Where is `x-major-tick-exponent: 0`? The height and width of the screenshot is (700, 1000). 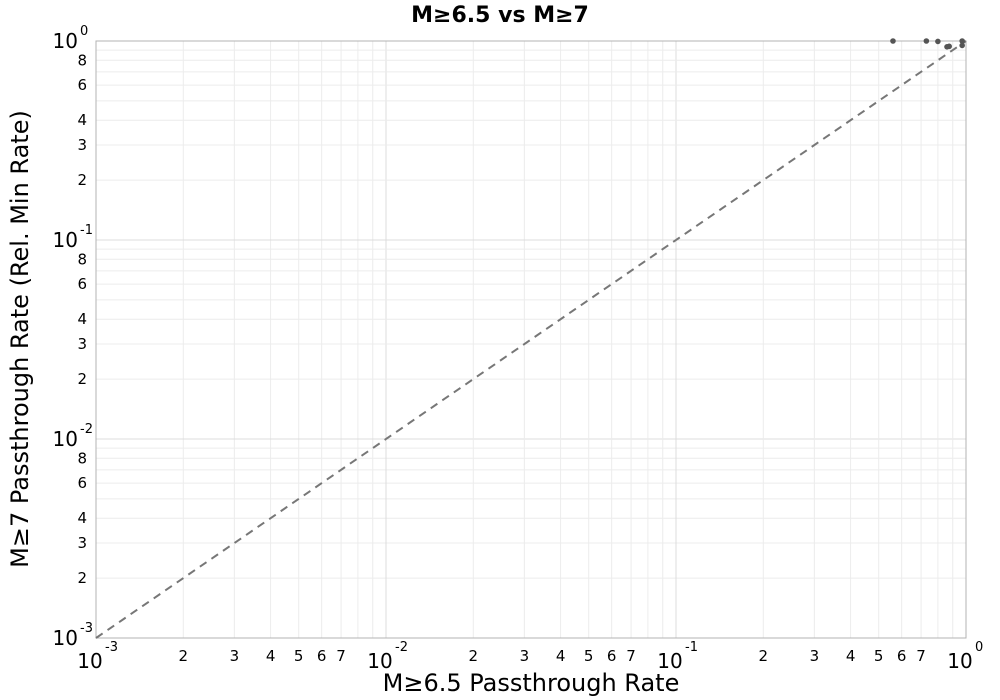
x-major-tick-exponent: 0 is located at coordinates (979, 647).